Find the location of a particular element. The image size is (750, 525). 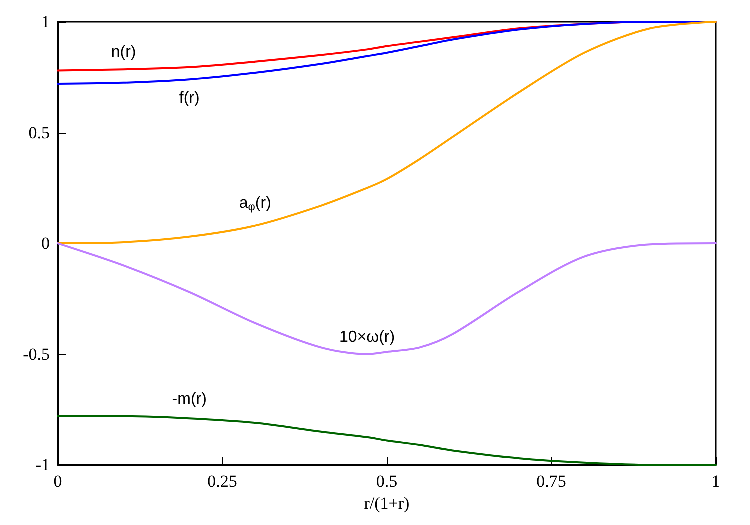

x-axis-title: r/(1+r) is located at coordinates (387, 503).